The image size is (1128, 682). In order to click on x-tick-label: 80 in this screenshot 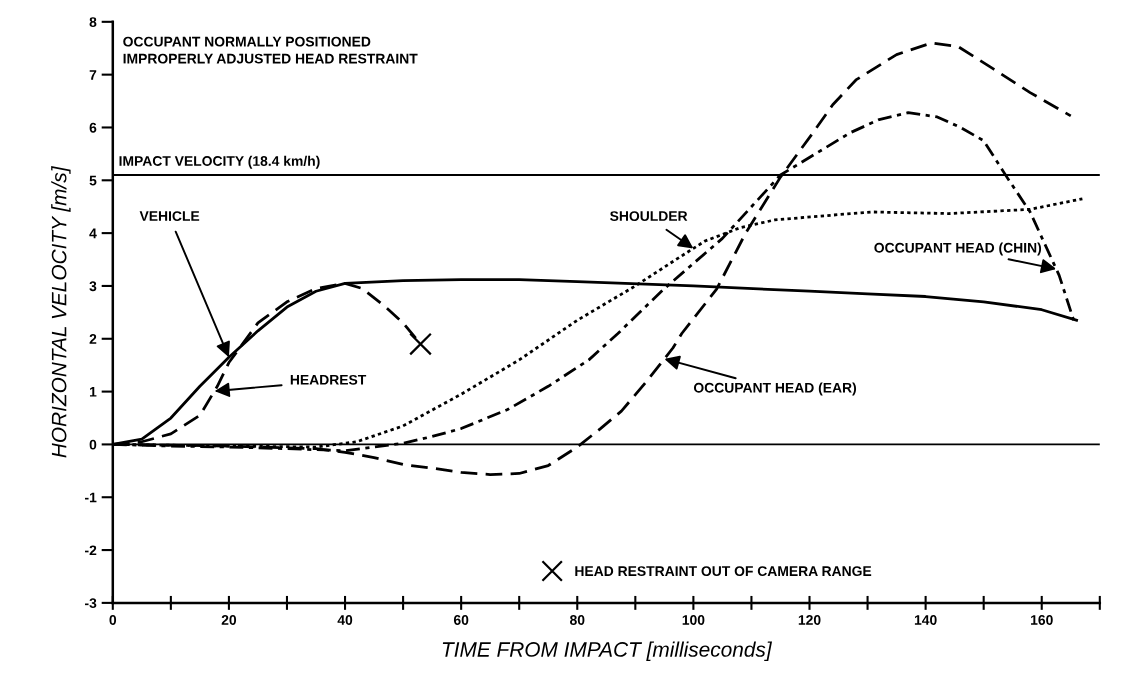, I will do `click(577, 620)`.